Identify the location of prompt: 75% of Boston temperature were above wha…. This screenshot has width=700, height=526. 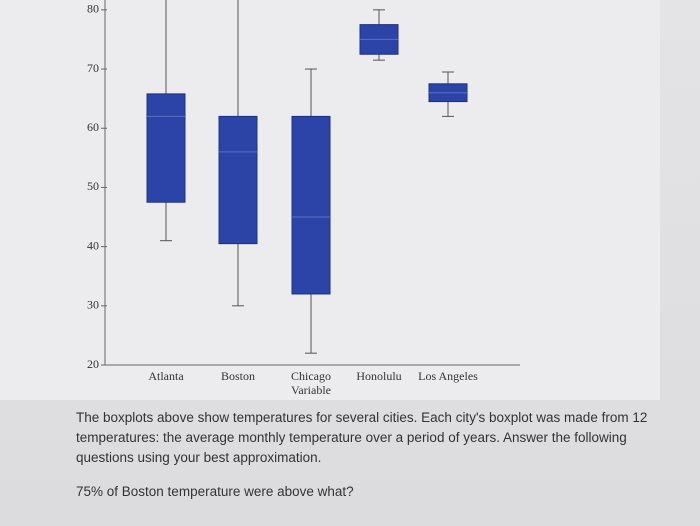
(215, 491).